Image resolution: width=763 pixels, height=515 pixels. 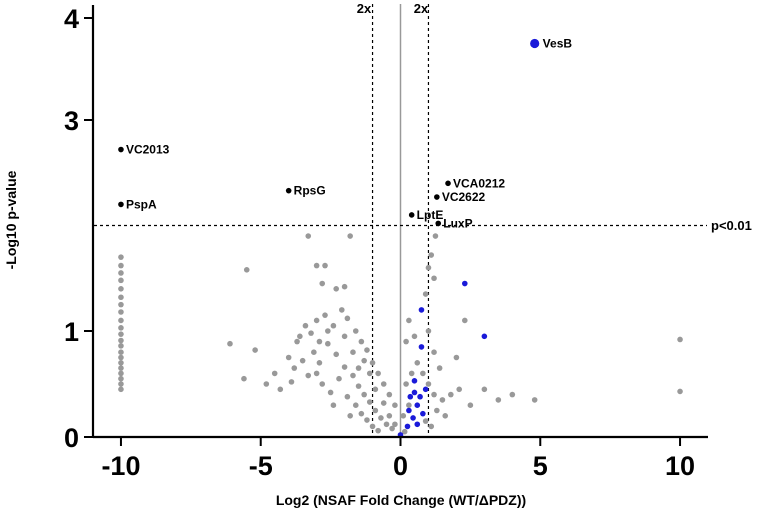 What do you see at coordinates (71, 438) in the screenshot?
I see `y-tick-label: 0` at bounding box center [71, 438].